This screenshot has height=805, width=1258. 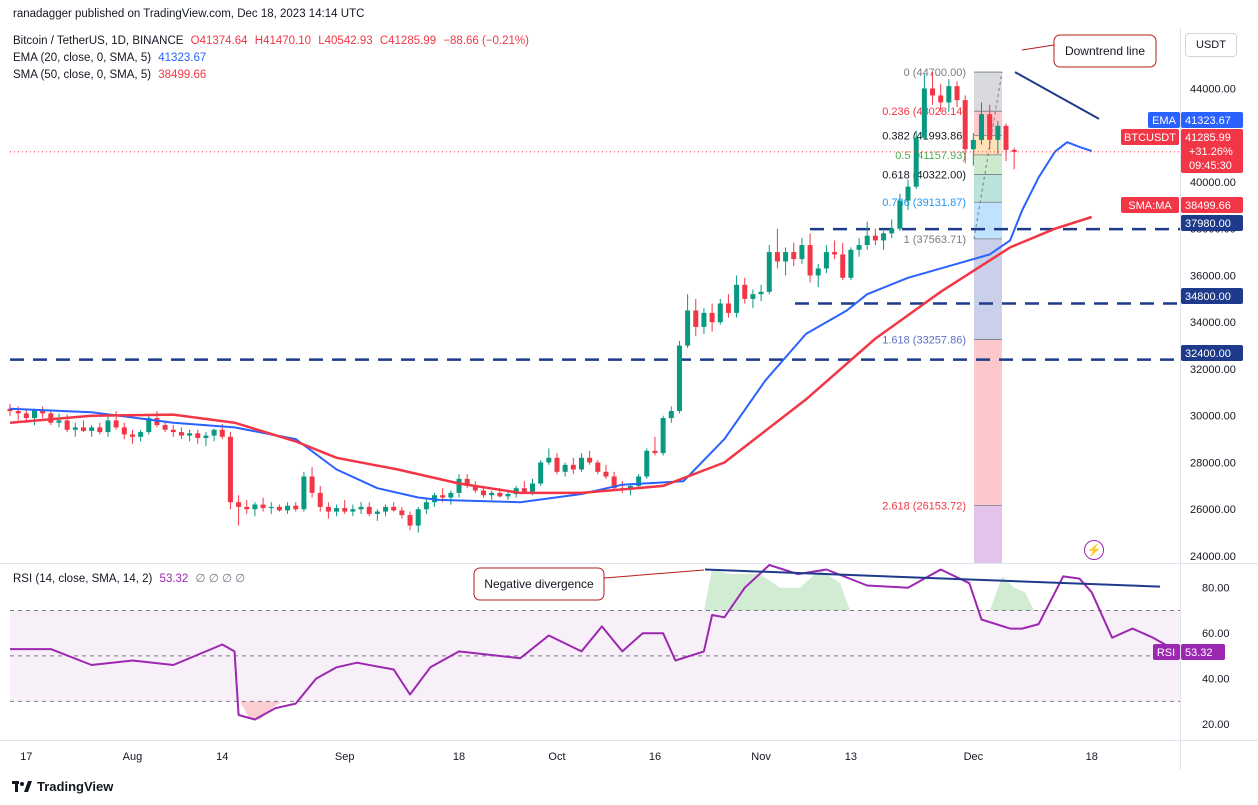 I want to click on sma-legend-value: 38499.66, so click(x=182, y=75).